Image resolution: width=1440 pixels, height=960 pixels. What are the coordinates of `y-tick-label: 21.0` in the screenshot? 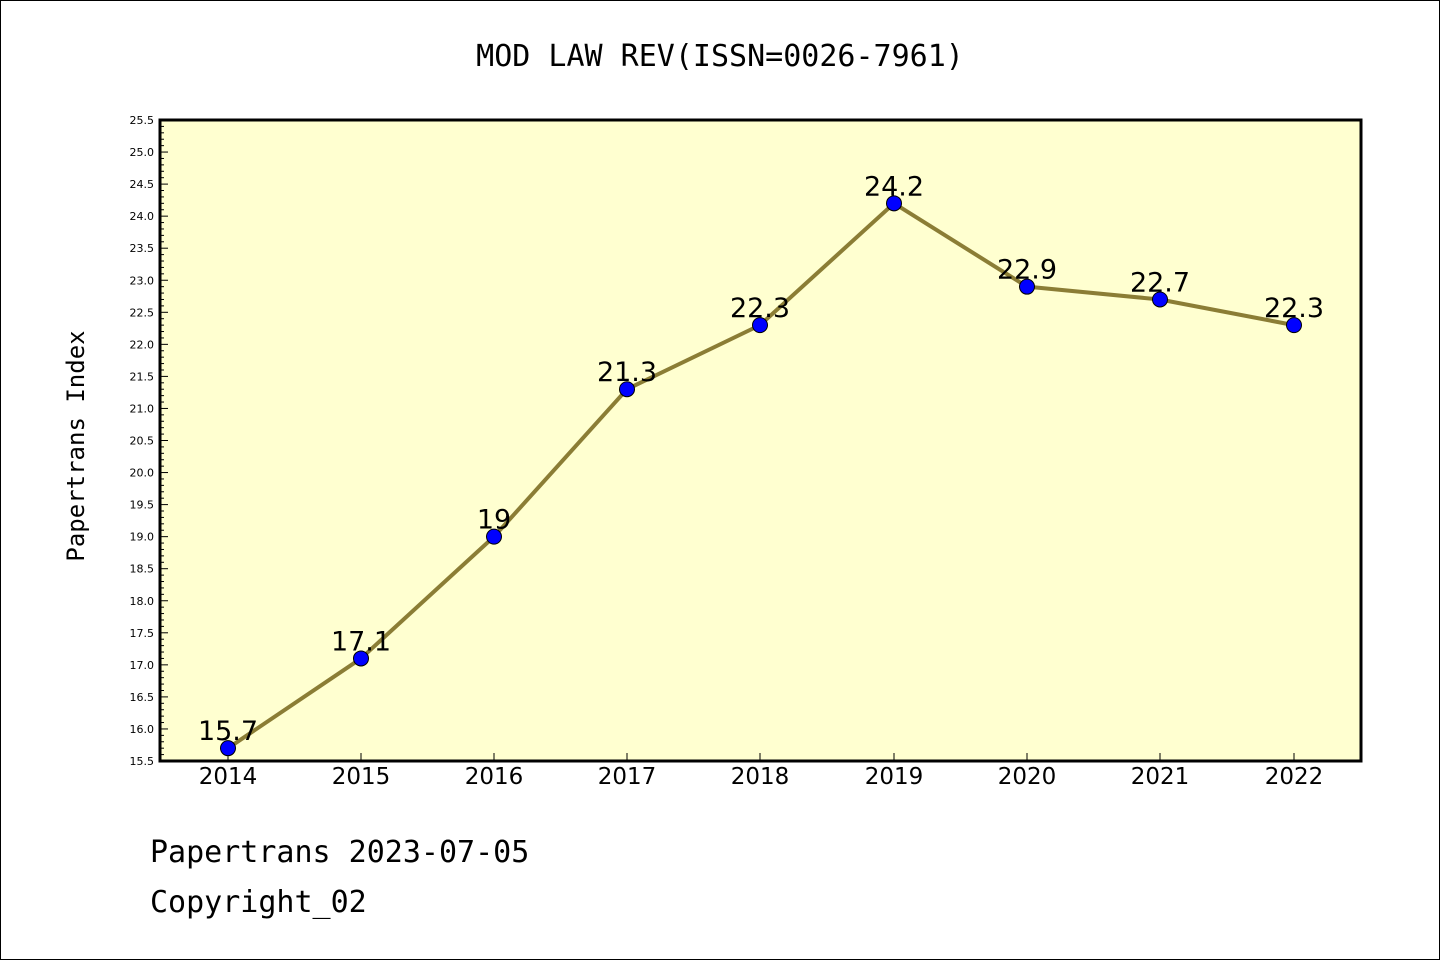 It's located at (142, 408).